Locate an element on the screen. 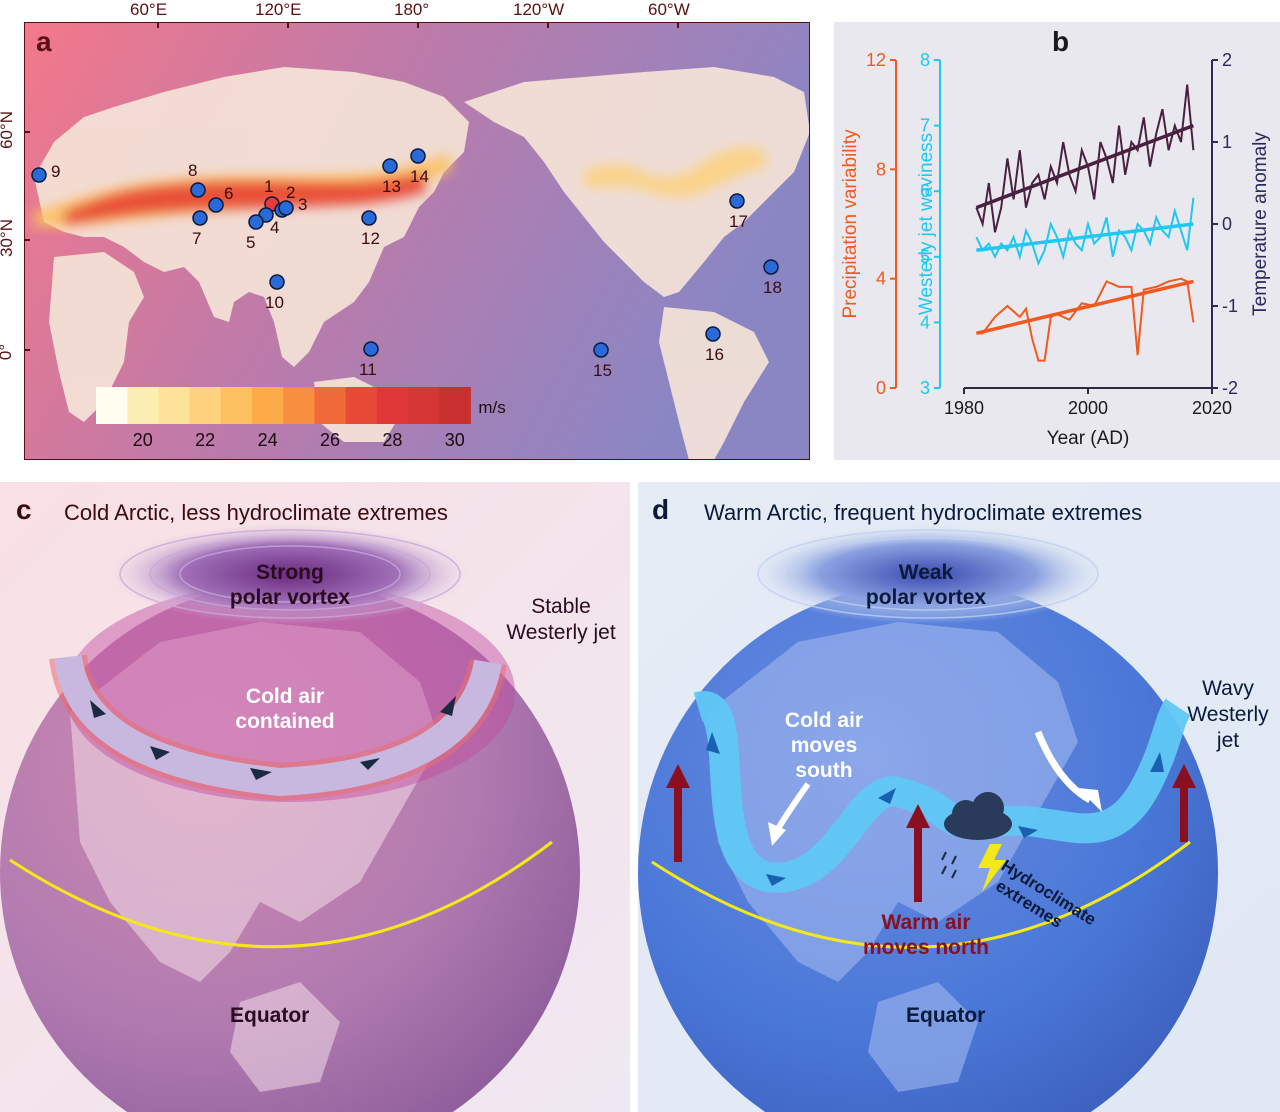 Image resolution: width=1280 pixels, height=1112 pixels. lon-tick: 60°E is located at coordinates (149, 9).